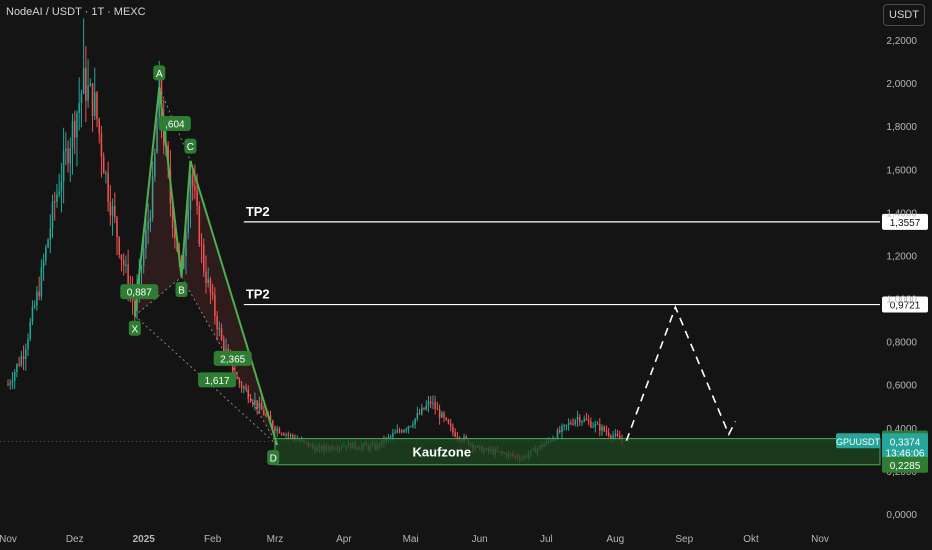 The width and height of the screenshot is (932, 550). What do you see at coordinates (217, 381) in the screenshot?
I see `pattern-ratio-label: 1,617` at bounding box center [217, 381].